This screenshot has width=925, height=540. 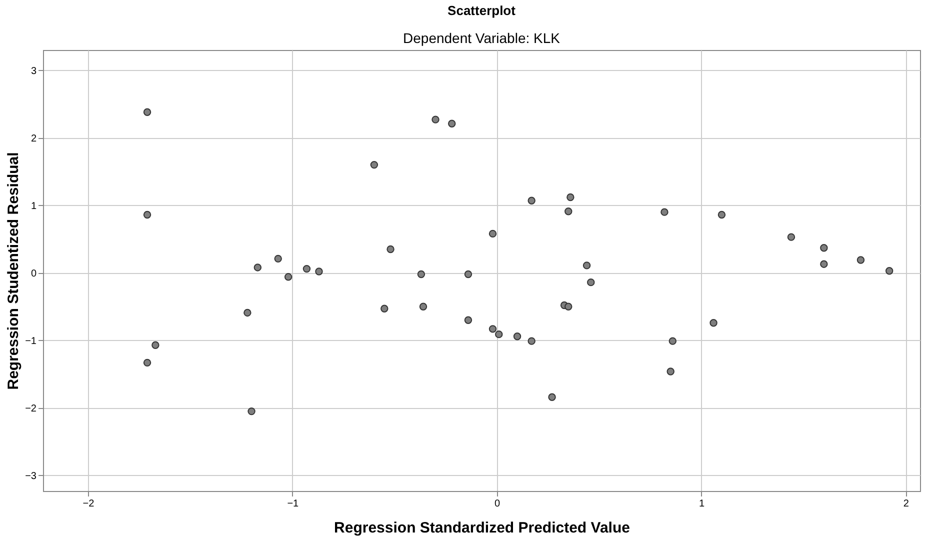 I want to click on y-tick-label: 2, so click(x=33, y=138).